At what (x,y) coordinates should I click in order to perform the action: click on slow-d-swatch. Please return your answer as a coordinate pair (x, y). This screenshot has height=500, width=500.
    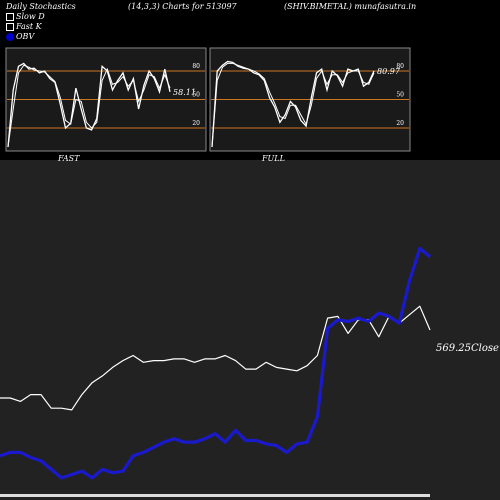
    Looking at the image, I should click on (10, 17).